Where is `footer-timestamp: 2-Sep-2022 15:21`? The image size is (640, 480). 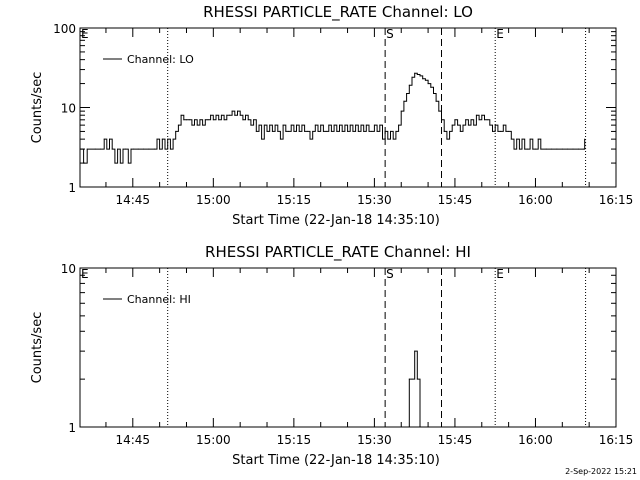 footer-timestamp: 2-Sep-2022 15:21 is located at coordinates (601, 471).